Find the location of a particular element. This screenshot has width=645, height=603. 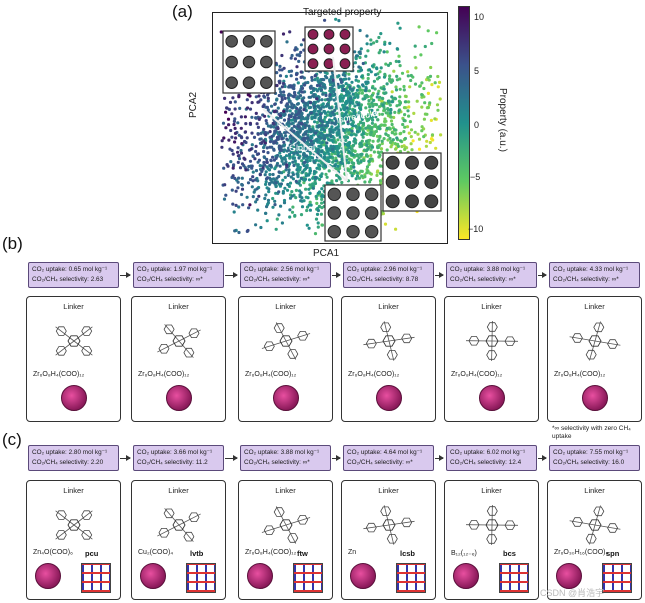

step-arrow is located at coordinates (336, 275).